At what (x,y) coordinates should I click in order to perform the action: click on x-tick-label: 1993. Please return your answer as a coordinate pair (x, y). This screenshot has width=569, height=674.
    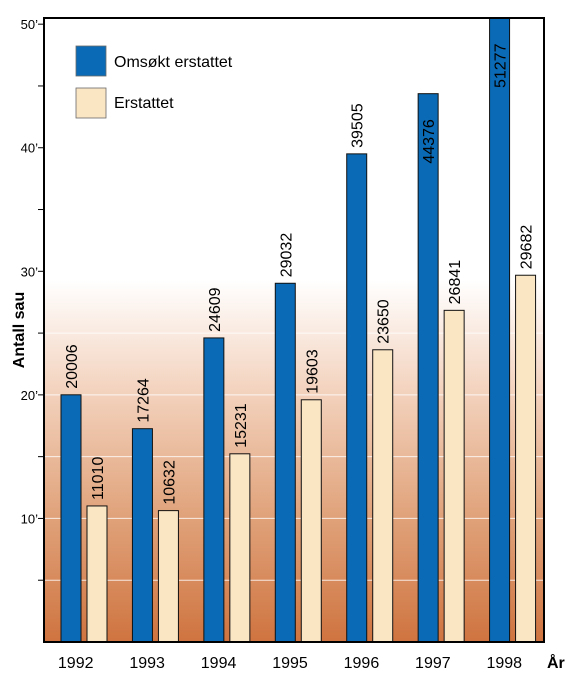
    Looking at the image, I should click on (147, 663).